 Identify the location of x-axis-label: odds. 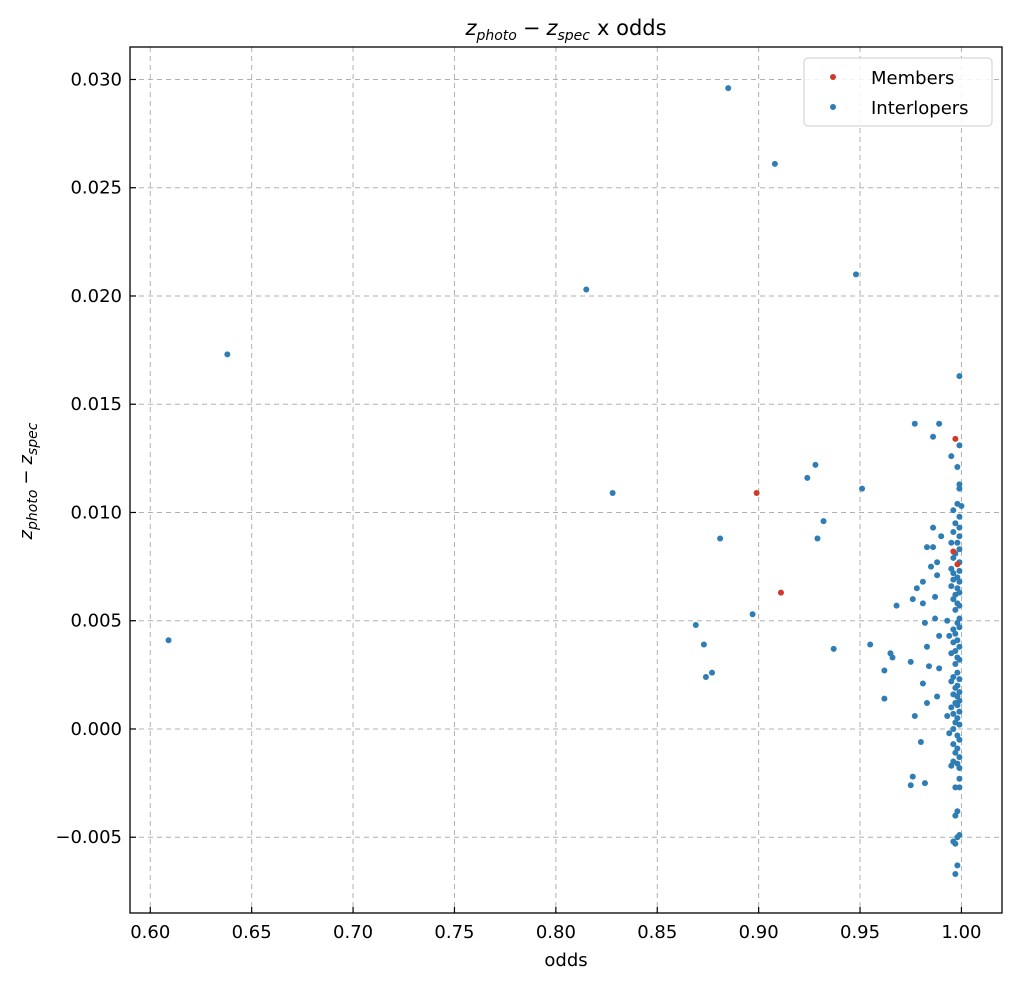
(565, 960).